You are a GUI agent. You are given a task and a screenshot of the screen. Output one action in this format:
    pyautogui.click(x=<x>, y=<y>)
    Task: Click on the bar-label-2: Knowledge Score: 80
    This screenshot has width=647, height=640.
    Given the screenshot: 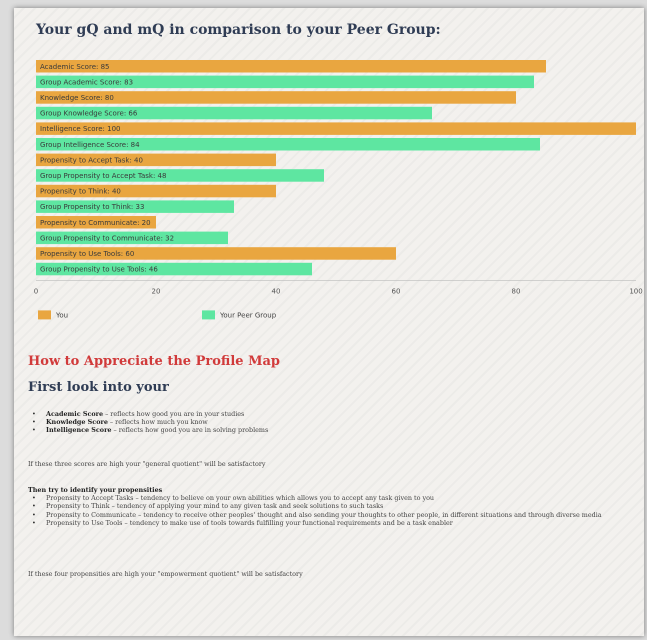 What is the action you would take?
    pyautogui.click(x=77, y=98)
    